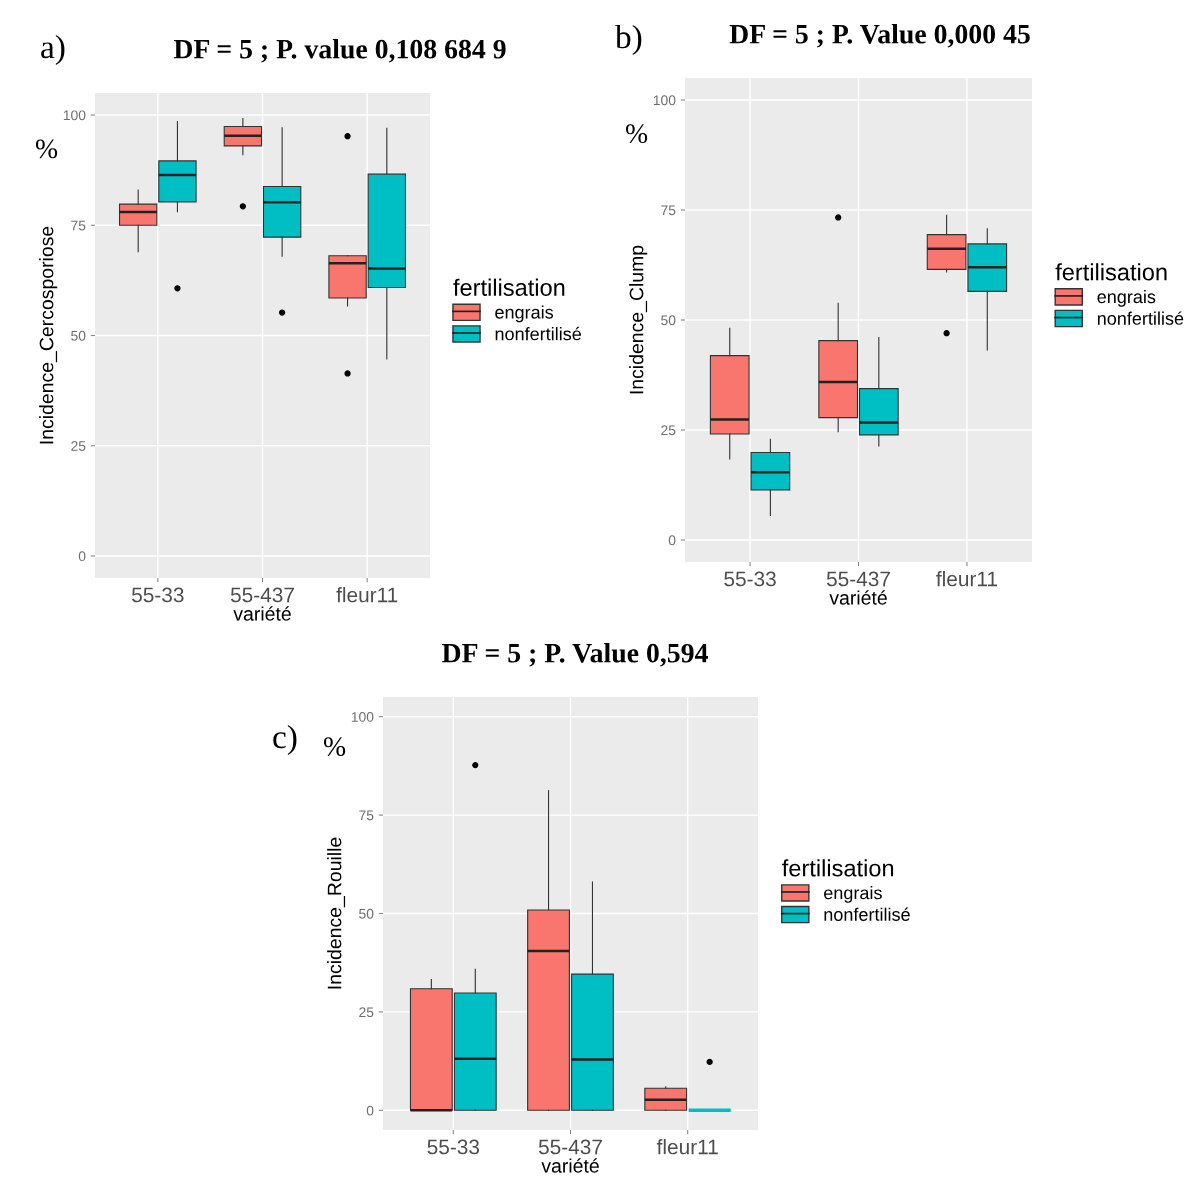 This screenshot has height=1179, width=1200. Describe the element at coordinates (53, 50) in the screenshot. I see `text: a)` at that location.